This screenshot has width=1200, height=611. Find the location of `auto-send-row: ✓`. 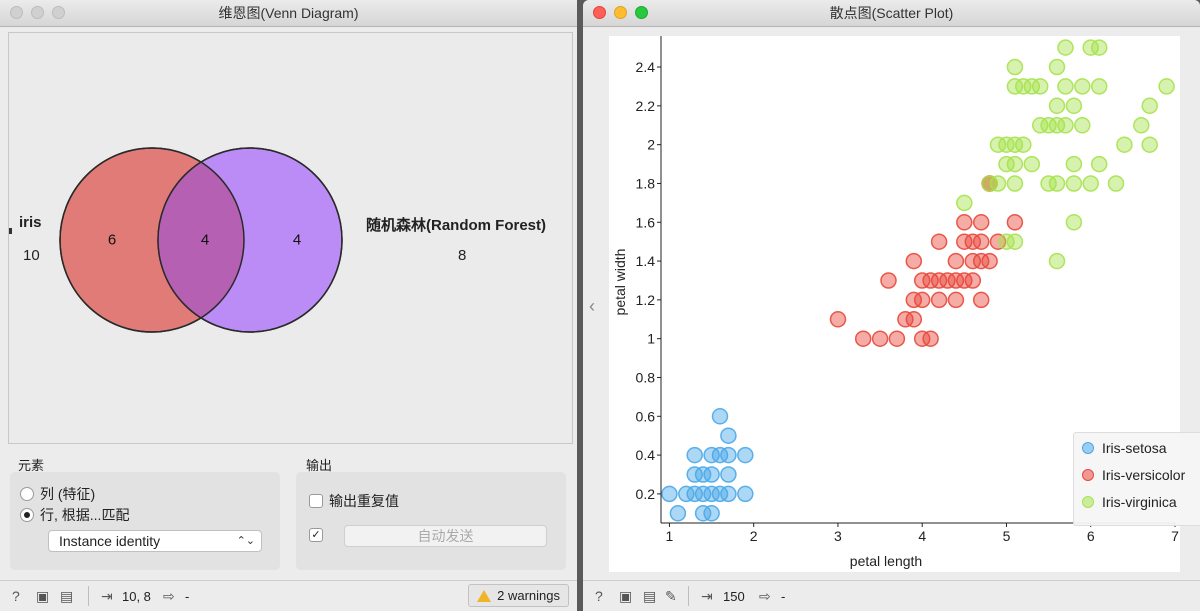

auto-send-row: ✓ is located at coordinates (316, 535).